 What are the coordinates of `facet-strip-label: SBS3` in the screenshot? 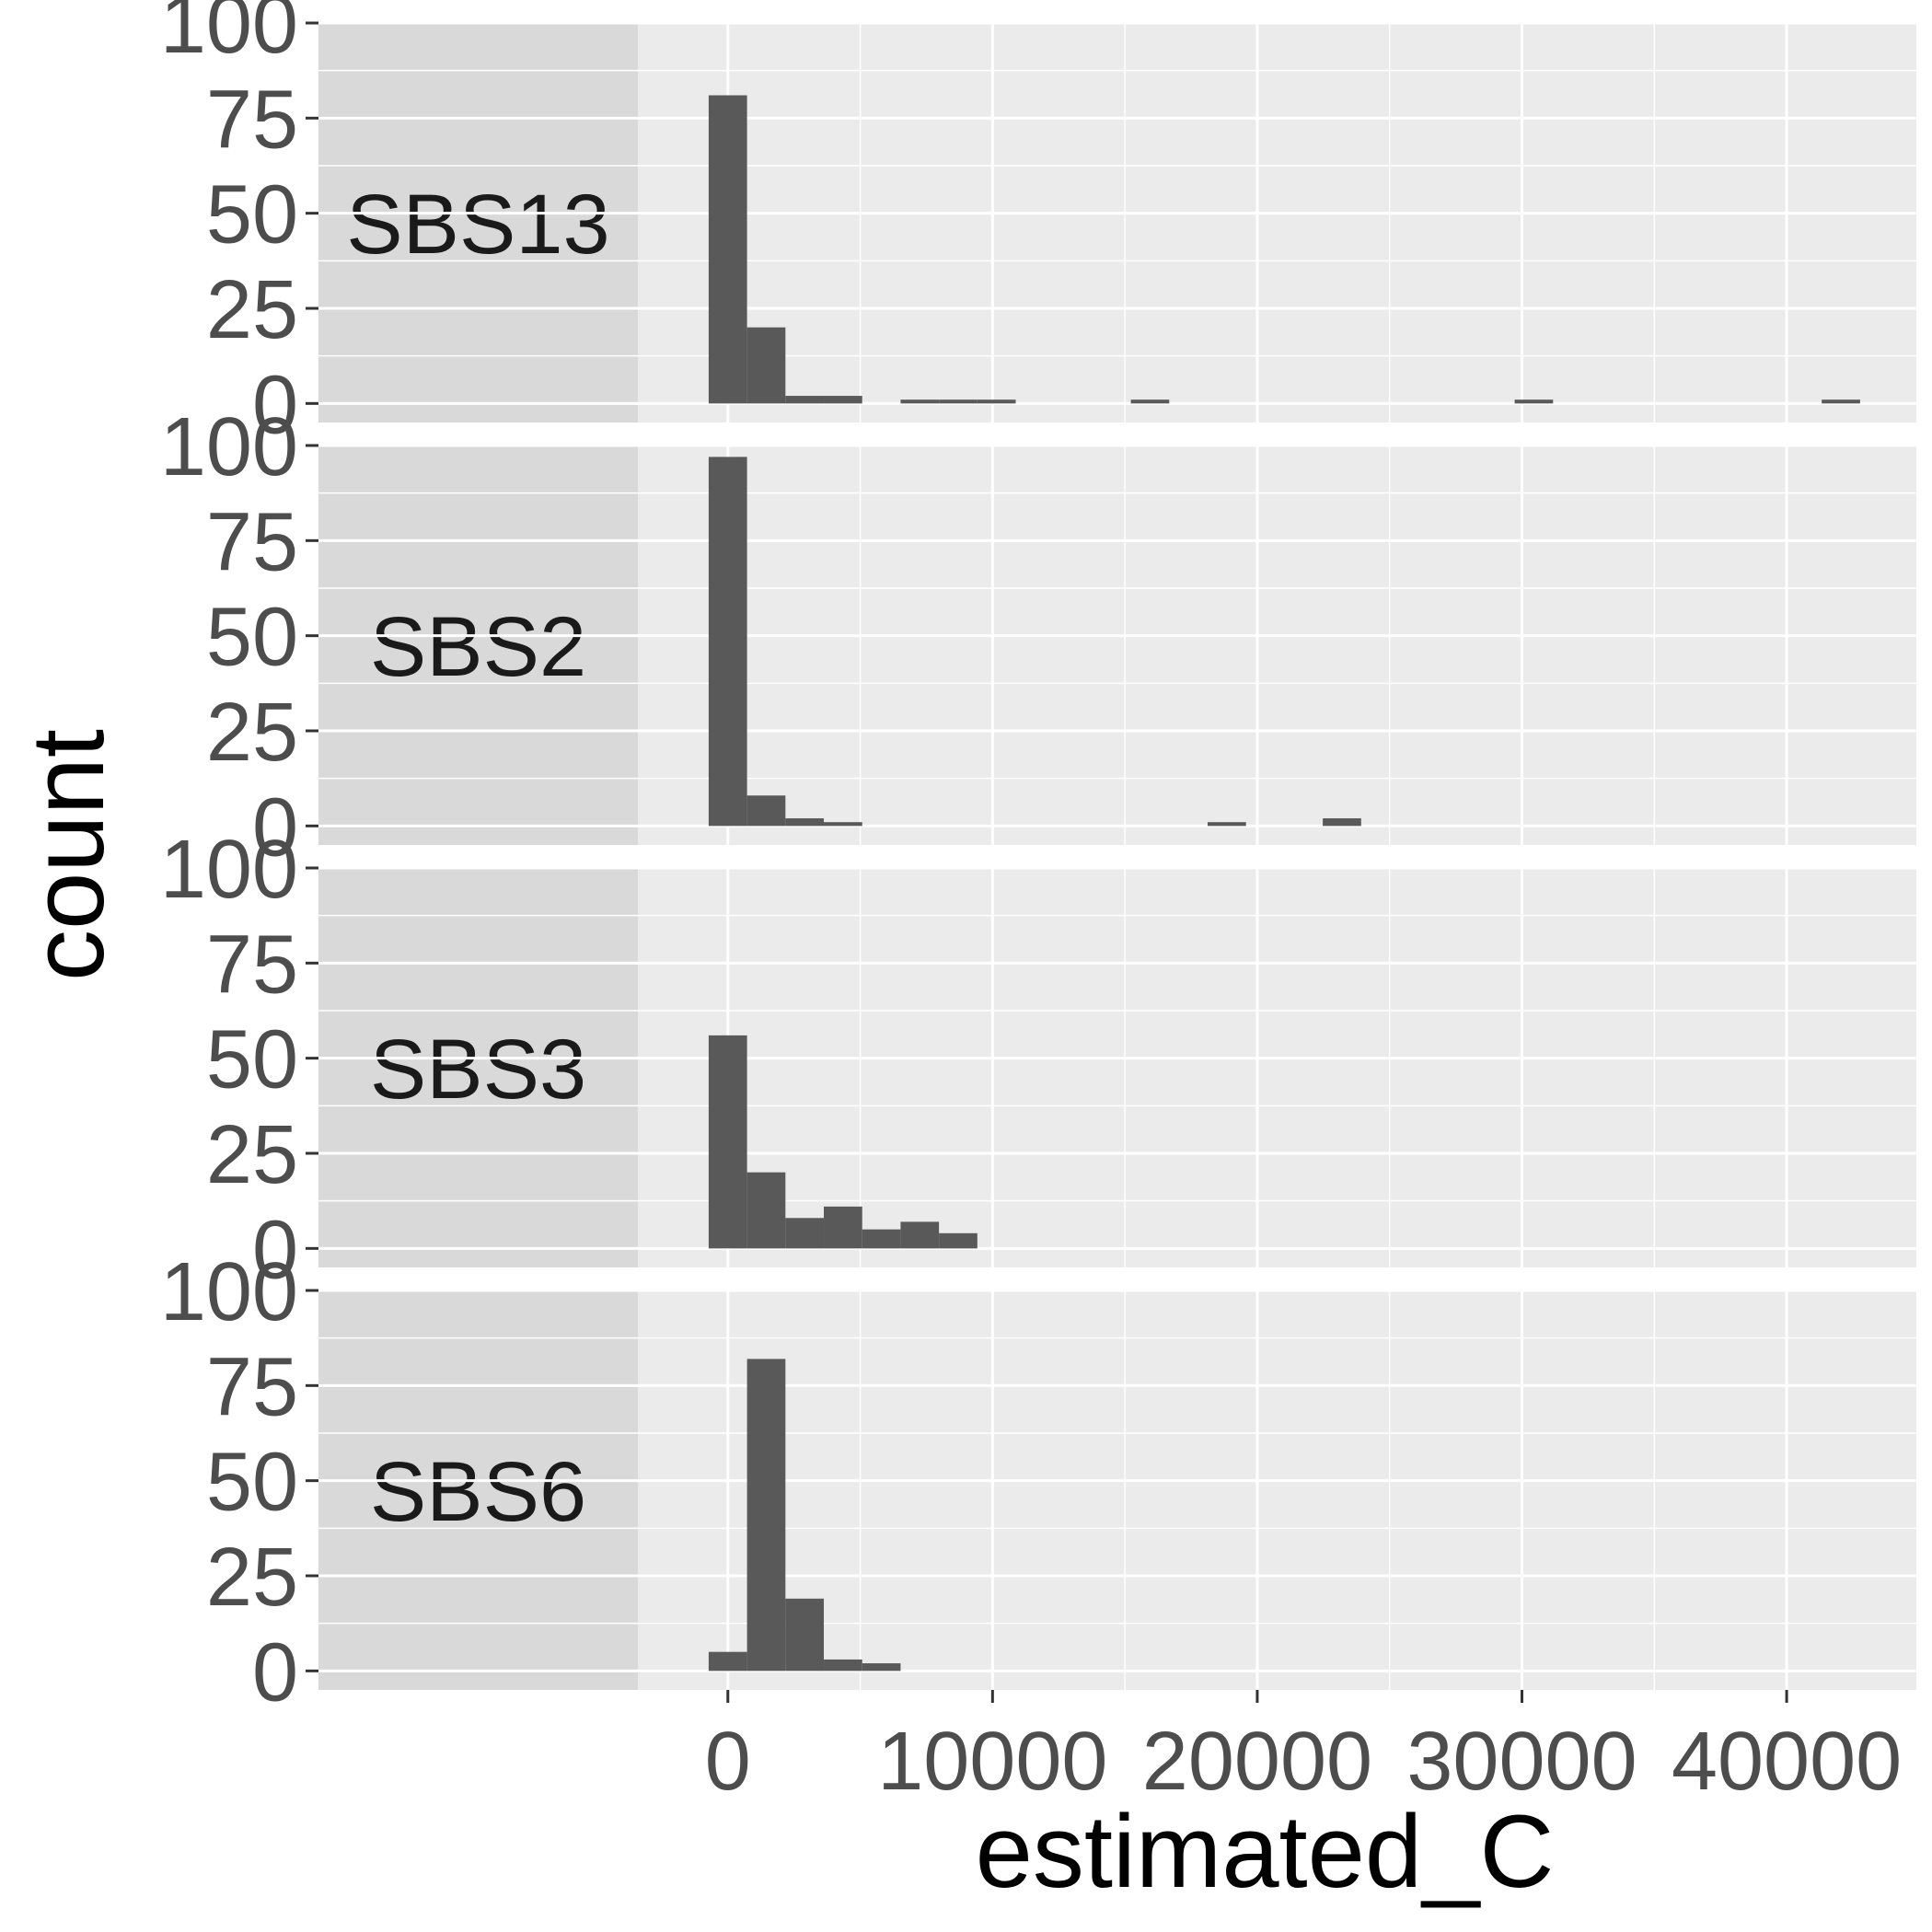 It's located at (478, 1070).